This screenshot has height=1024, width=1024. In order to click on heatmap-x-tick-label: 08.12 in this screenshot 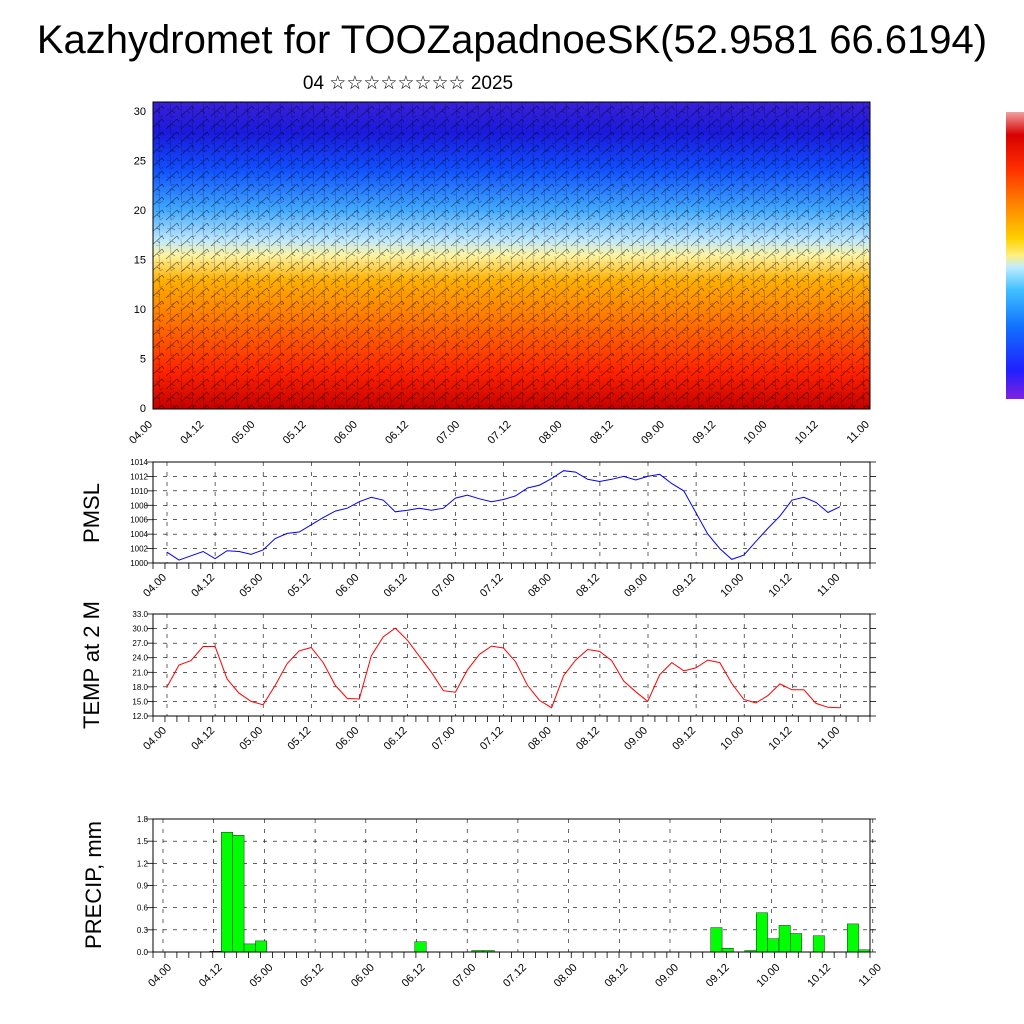, I will do `click(602, 433)`.